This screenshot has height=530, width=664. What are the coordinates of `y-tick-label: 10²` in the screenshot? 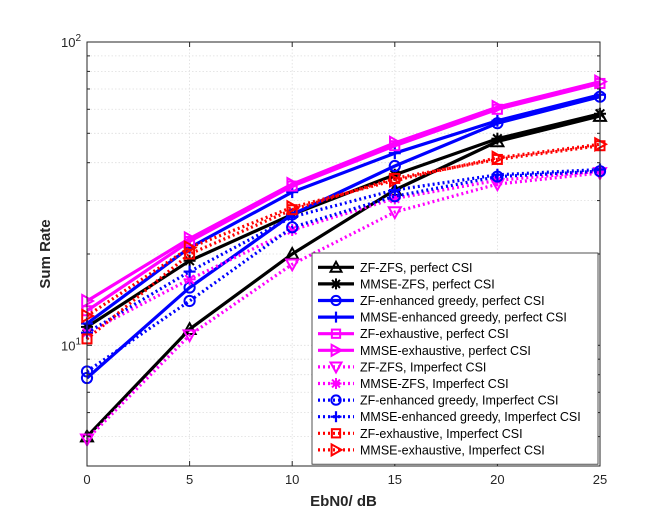 It's located at (71, 41).